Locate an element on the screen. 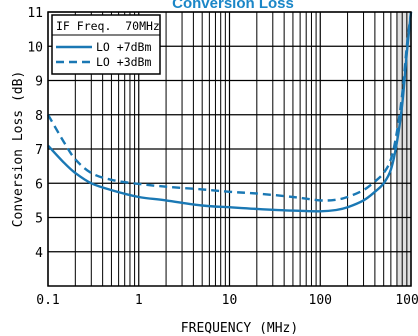 The width and height of the screenshot is (418, 336). x-tick-labels: 0.1 1 10 100 1000 is located at coordinates (227, 300).